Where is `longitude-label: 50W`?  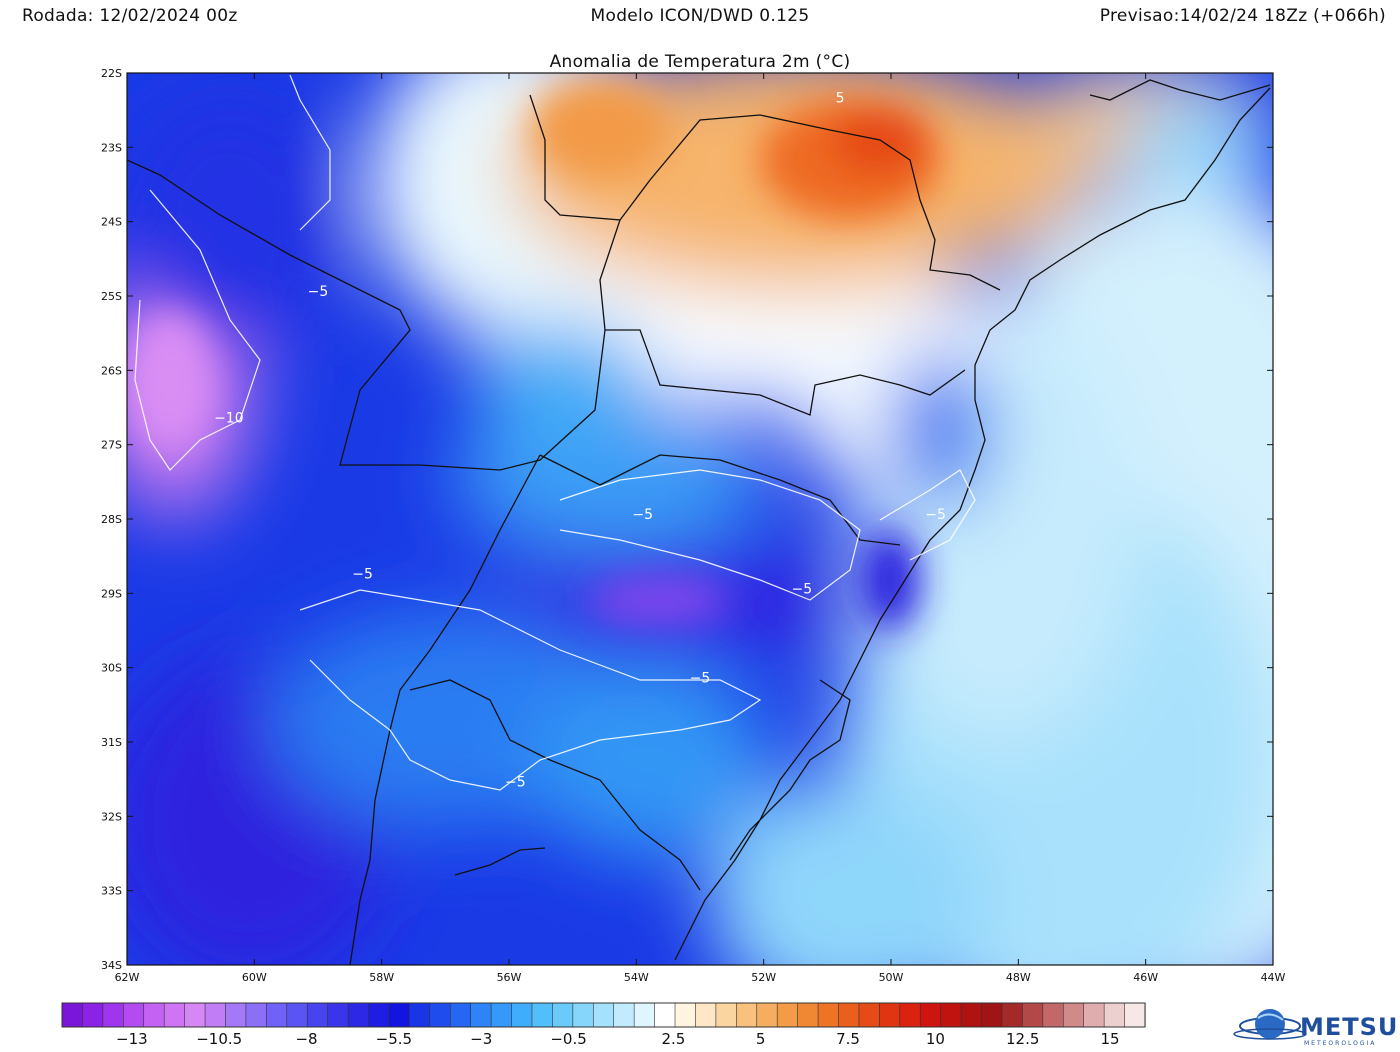
longitude-label: 50W is located at coordinates (891, 977).